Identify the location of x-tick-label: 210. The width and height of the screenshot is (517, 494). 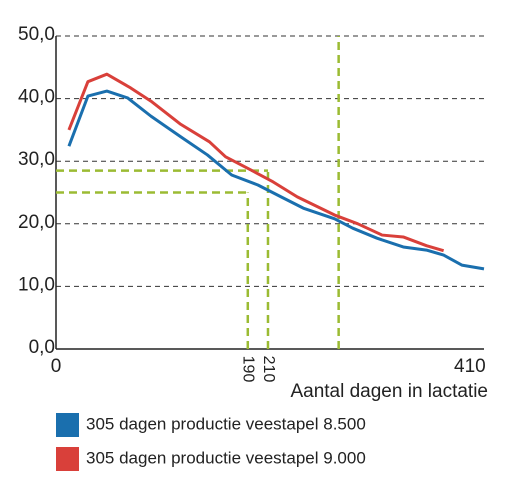
(268, 369).